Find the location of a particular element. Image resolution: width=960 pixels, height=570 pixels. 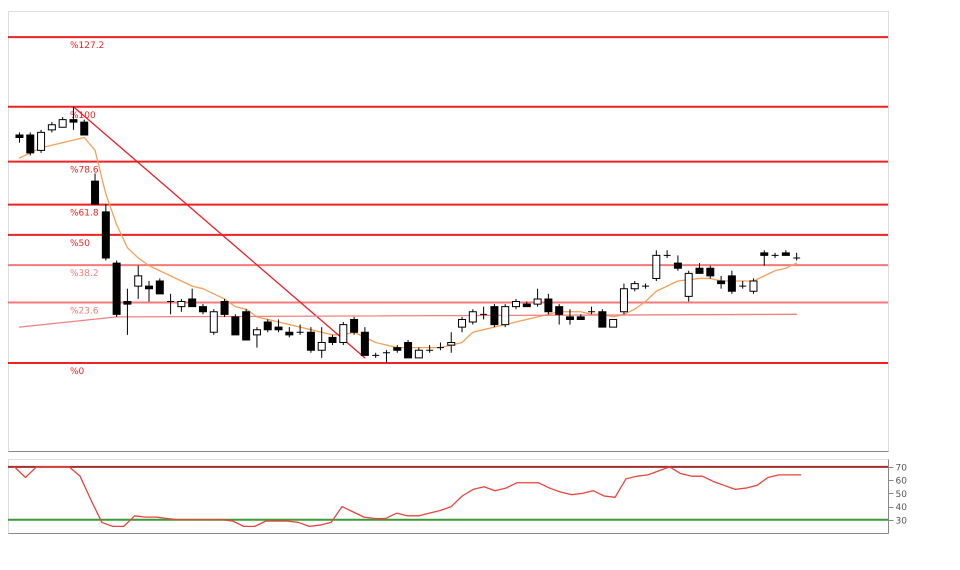

ref-line-label: %0 is located at coordinates (77, 372).